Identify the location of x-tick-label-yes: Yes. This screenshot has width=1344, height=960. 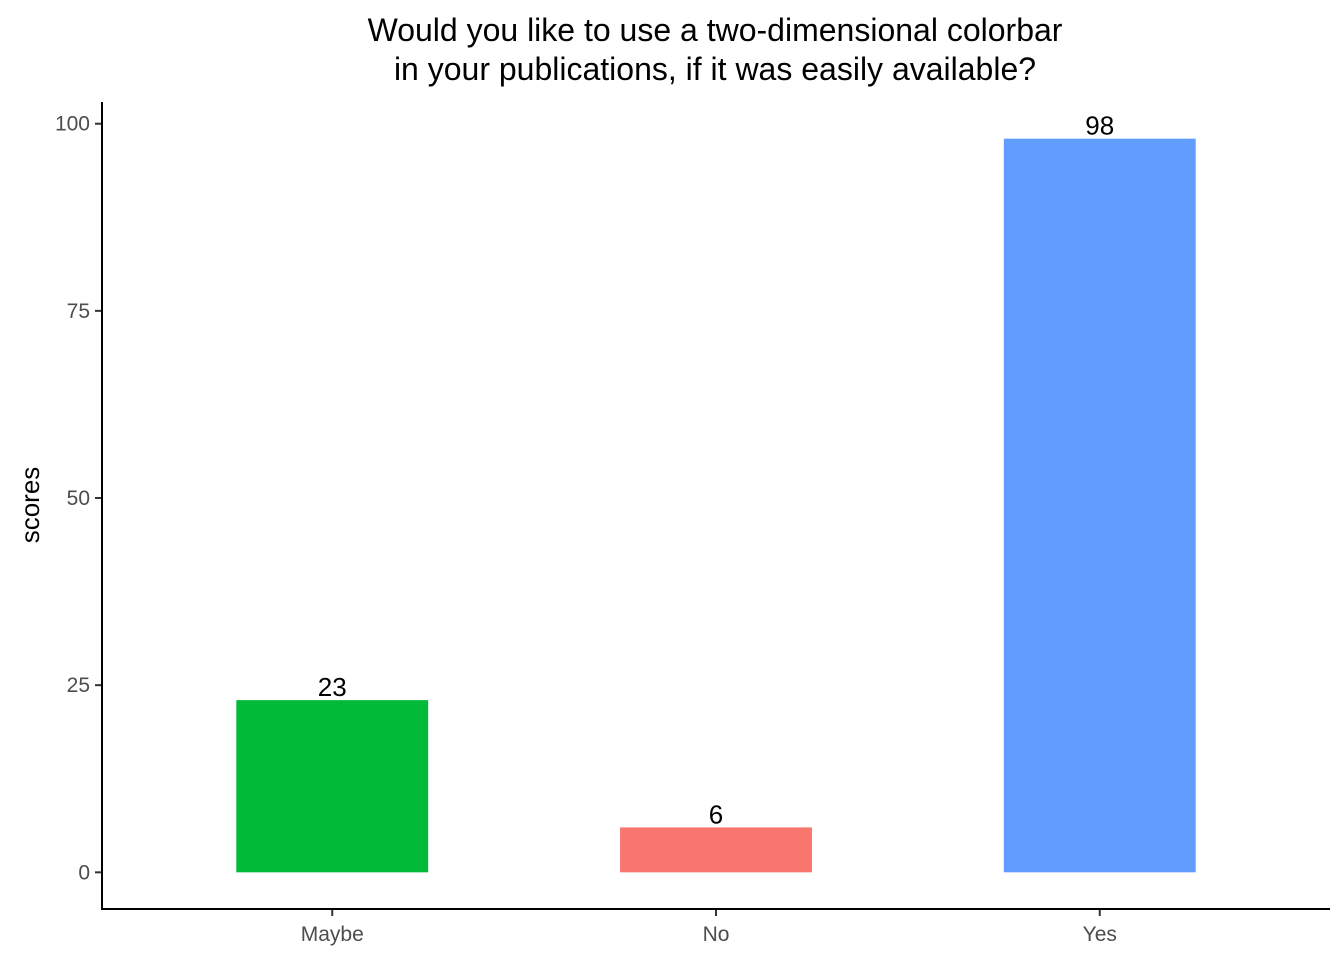
(1100, 934).